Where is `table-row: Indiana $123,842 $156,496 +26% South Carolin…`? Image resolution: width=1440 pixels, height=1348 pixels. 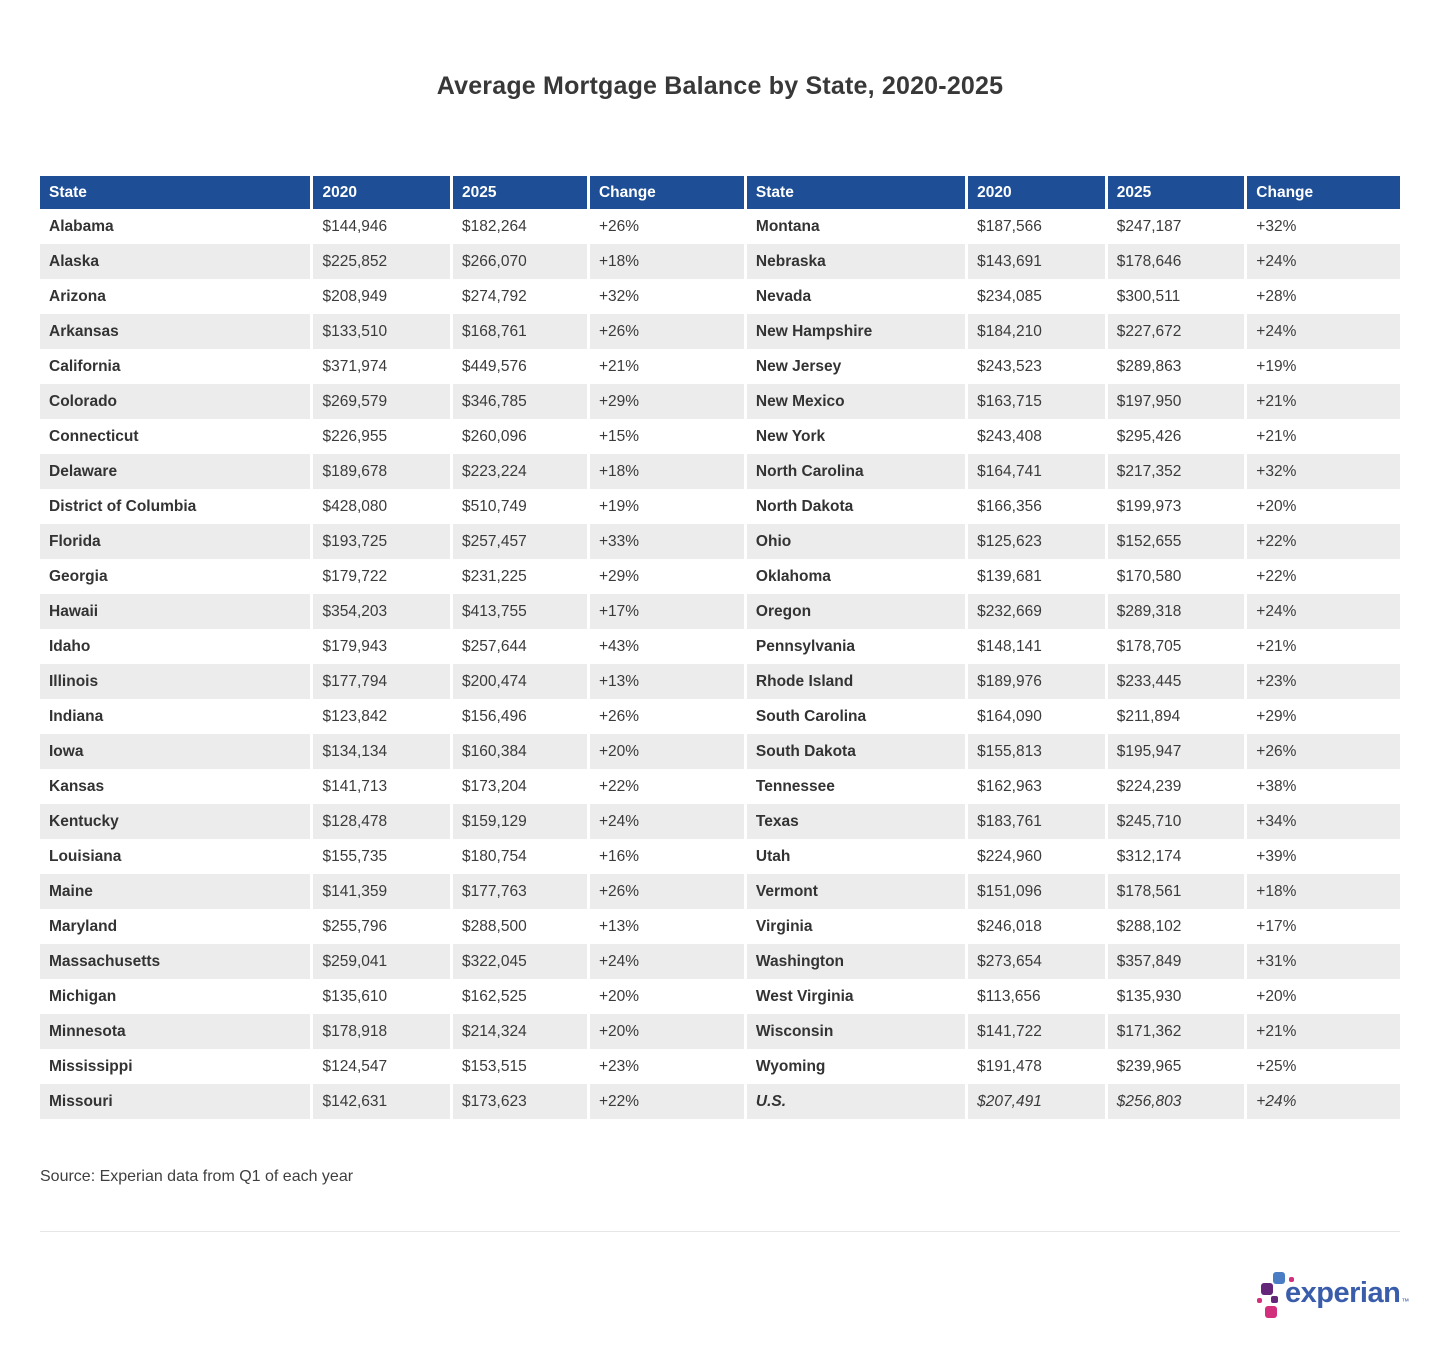
table-row: Indiana $123,842 $156,496 +26% South Carolin… is located at coordinates (720, 716).